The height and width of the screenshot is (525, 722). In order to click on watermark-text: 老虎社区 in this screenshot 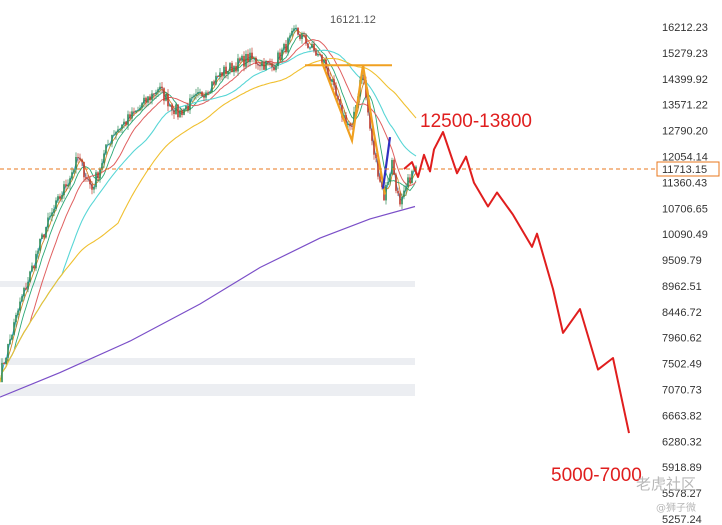, I will do `click(666, 484)`.